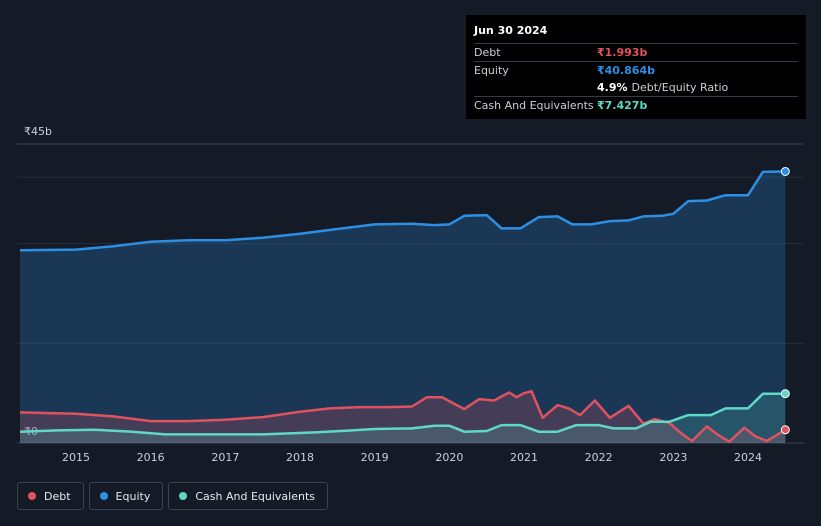 The image size is (821, 526). What do you see at coordinates (487, 52) in the screenshot?
I see `tooltip-debt-label: Debt` at bounding box center [487, 52].